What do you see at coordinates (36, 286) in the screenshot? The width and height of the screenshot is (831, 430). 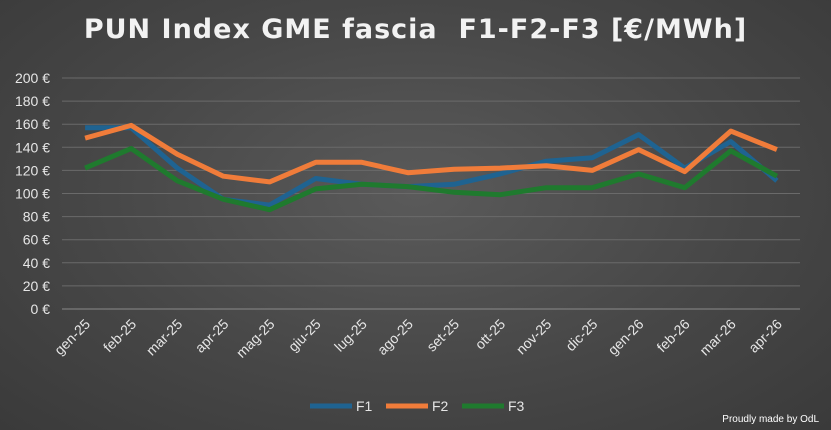 I see `y-tick-label: 20 €` at bounding box center [36, 286].